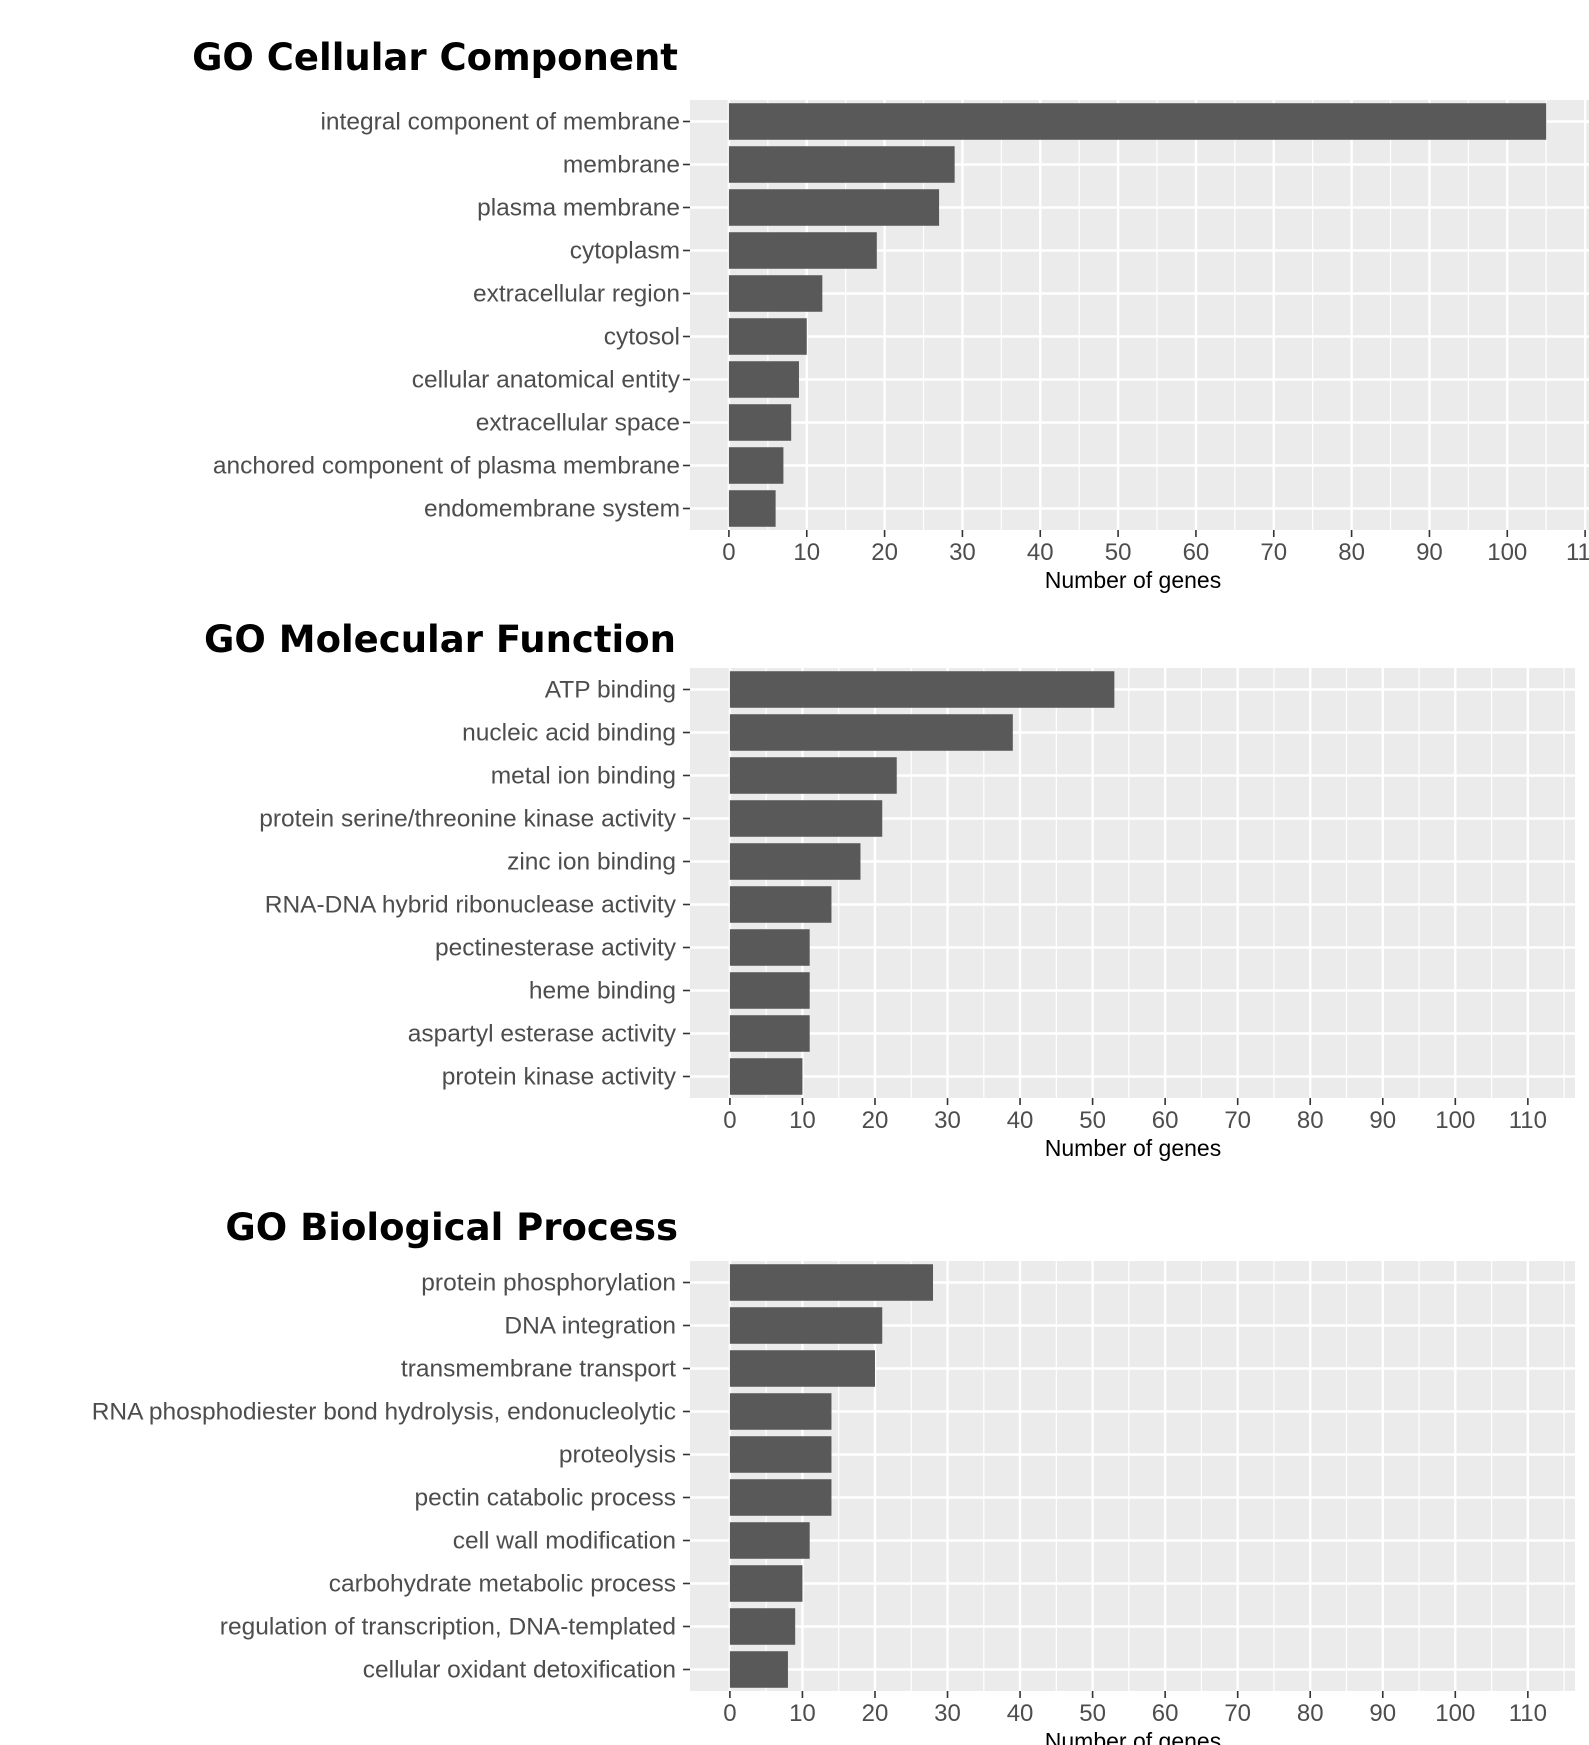  I want to click on category-label: protein serine/threonine kinase activity, so click(467, 819).